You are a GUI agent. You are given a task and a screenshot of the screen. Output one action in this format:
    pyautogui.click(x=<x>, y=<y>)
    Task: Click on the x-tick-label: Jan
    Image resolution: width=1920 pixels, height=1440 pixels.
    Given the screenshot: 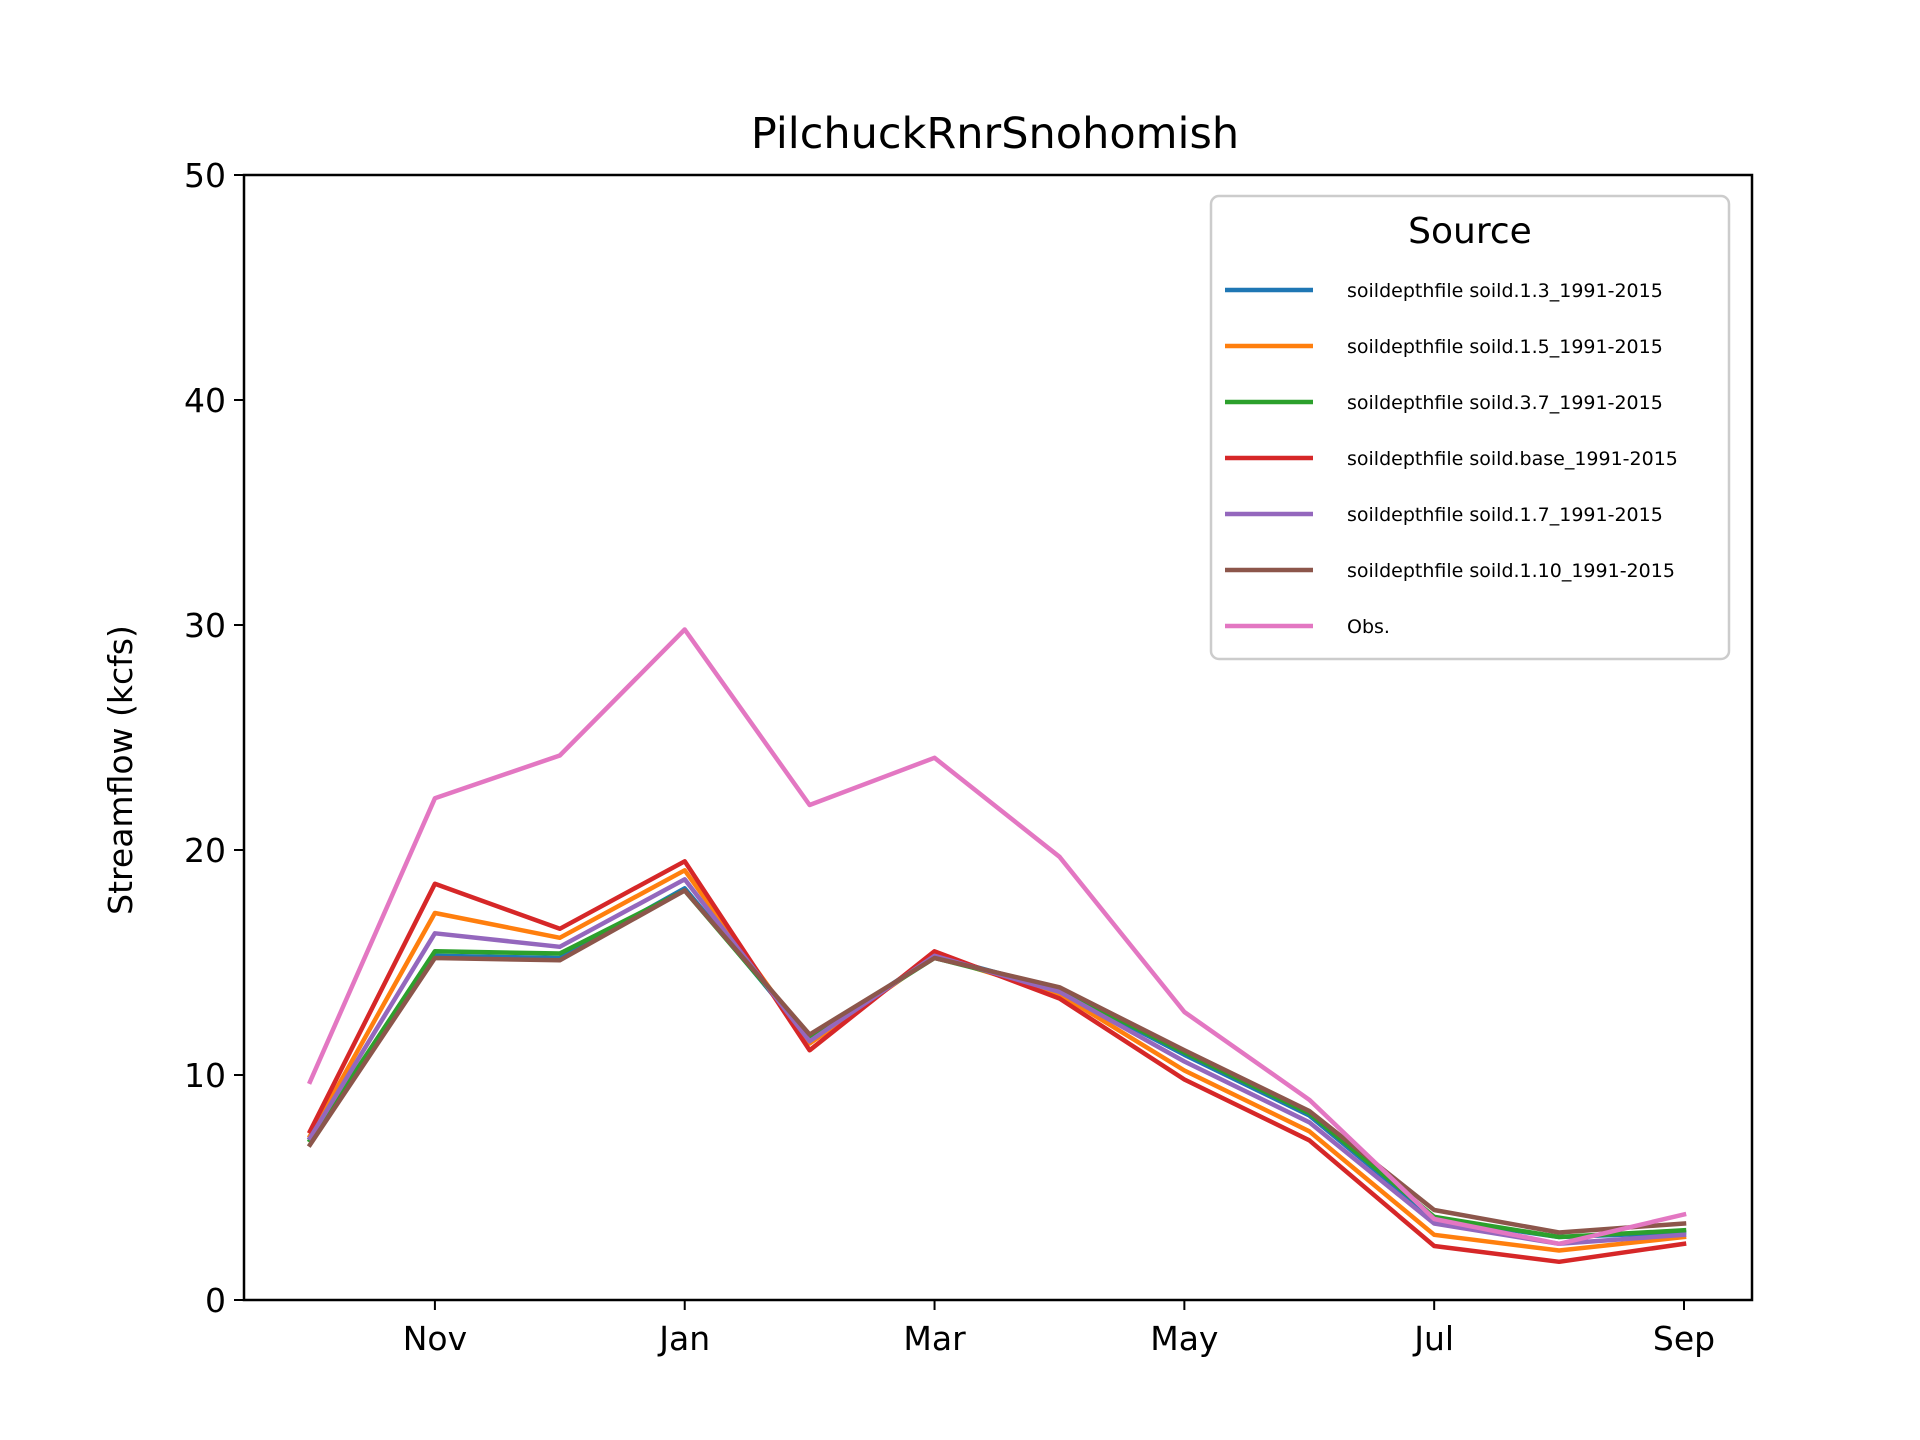 What is the action you would take?
    pyautogui.click(x=683, y=1338)
    